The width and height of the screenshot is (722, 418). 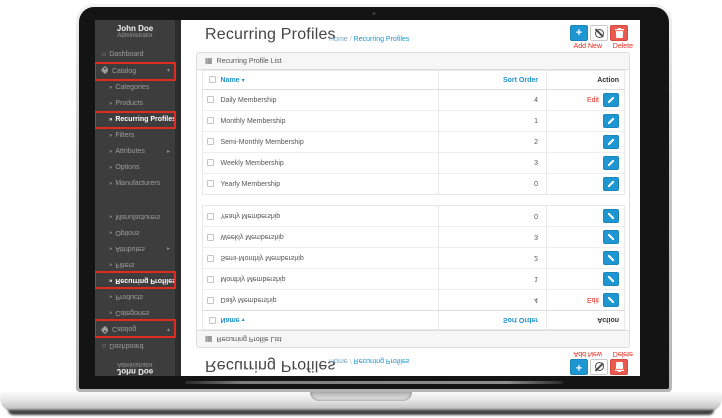 What do you see at coordinates (361, 412) in the screenshot?
I see `laptop-base-shadow` at bounding box center [361, 412].